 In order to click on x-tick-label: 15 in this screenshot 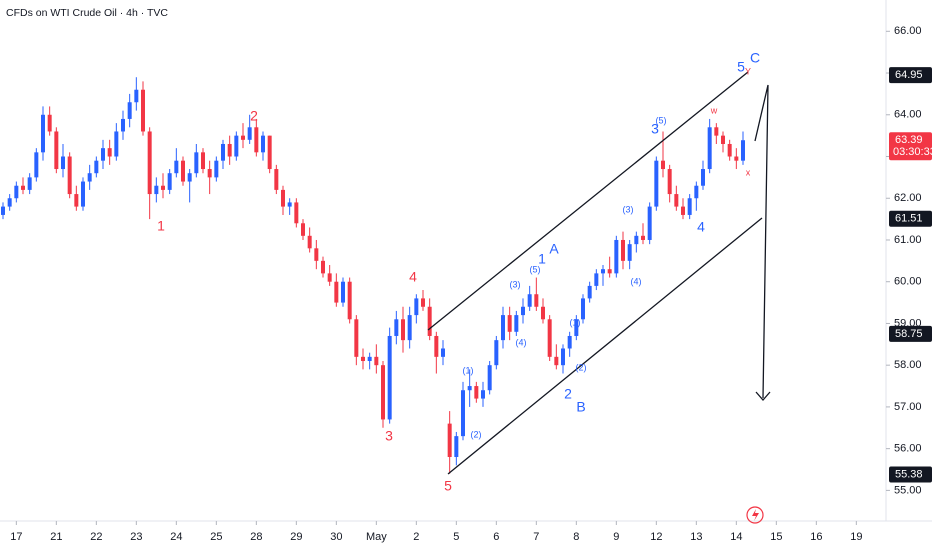, I will do `click(776, 537)`.